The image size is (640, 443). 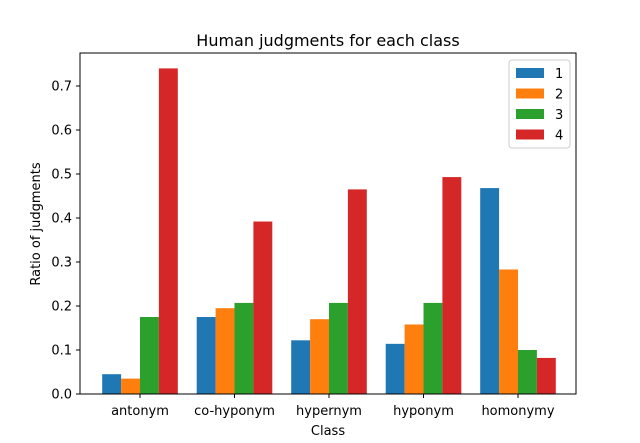 What do you see at coordinates (263, 307) in the screenshot?
I see `bar-series-4-co-hyponym` at bounding box center [263, 307].